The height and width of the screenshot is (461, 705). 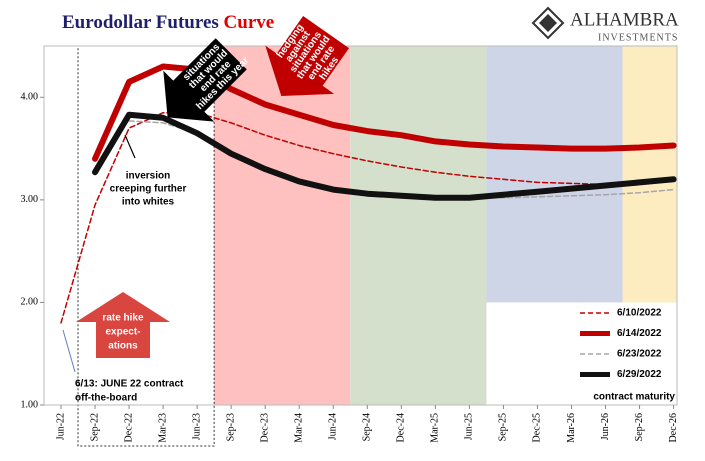 What do you see at coordinates (264, 427) in the screenshot?
I see `x-tick-label: Dec-23` at bounding box center [264, 427].